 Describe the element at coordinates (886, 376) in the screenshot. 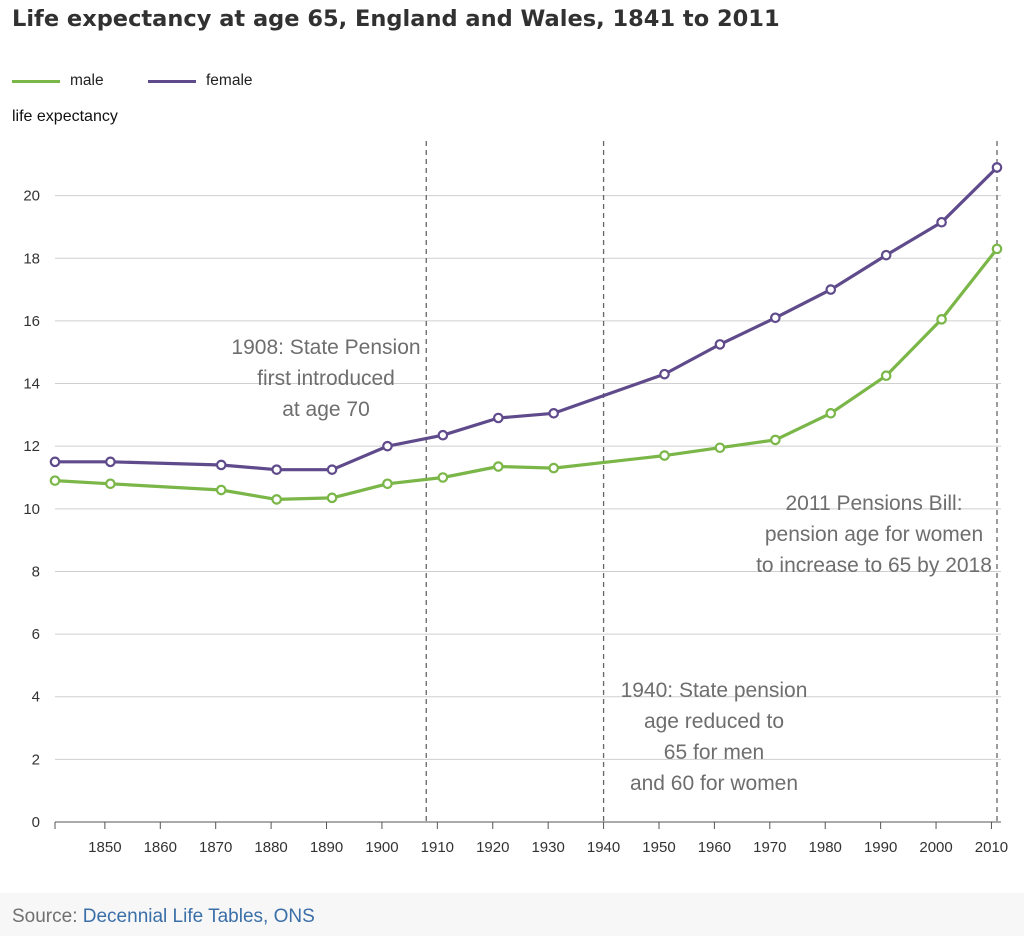

I see `data-point-male-1991` at that location.